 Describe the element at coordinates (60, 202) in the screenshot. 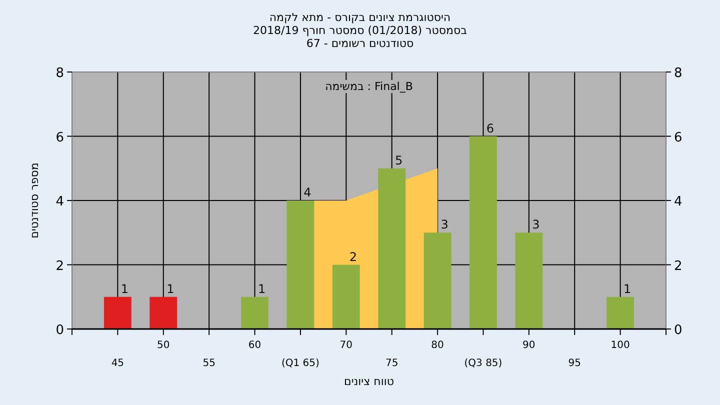

I see `y-tick-label: 4` at that location.